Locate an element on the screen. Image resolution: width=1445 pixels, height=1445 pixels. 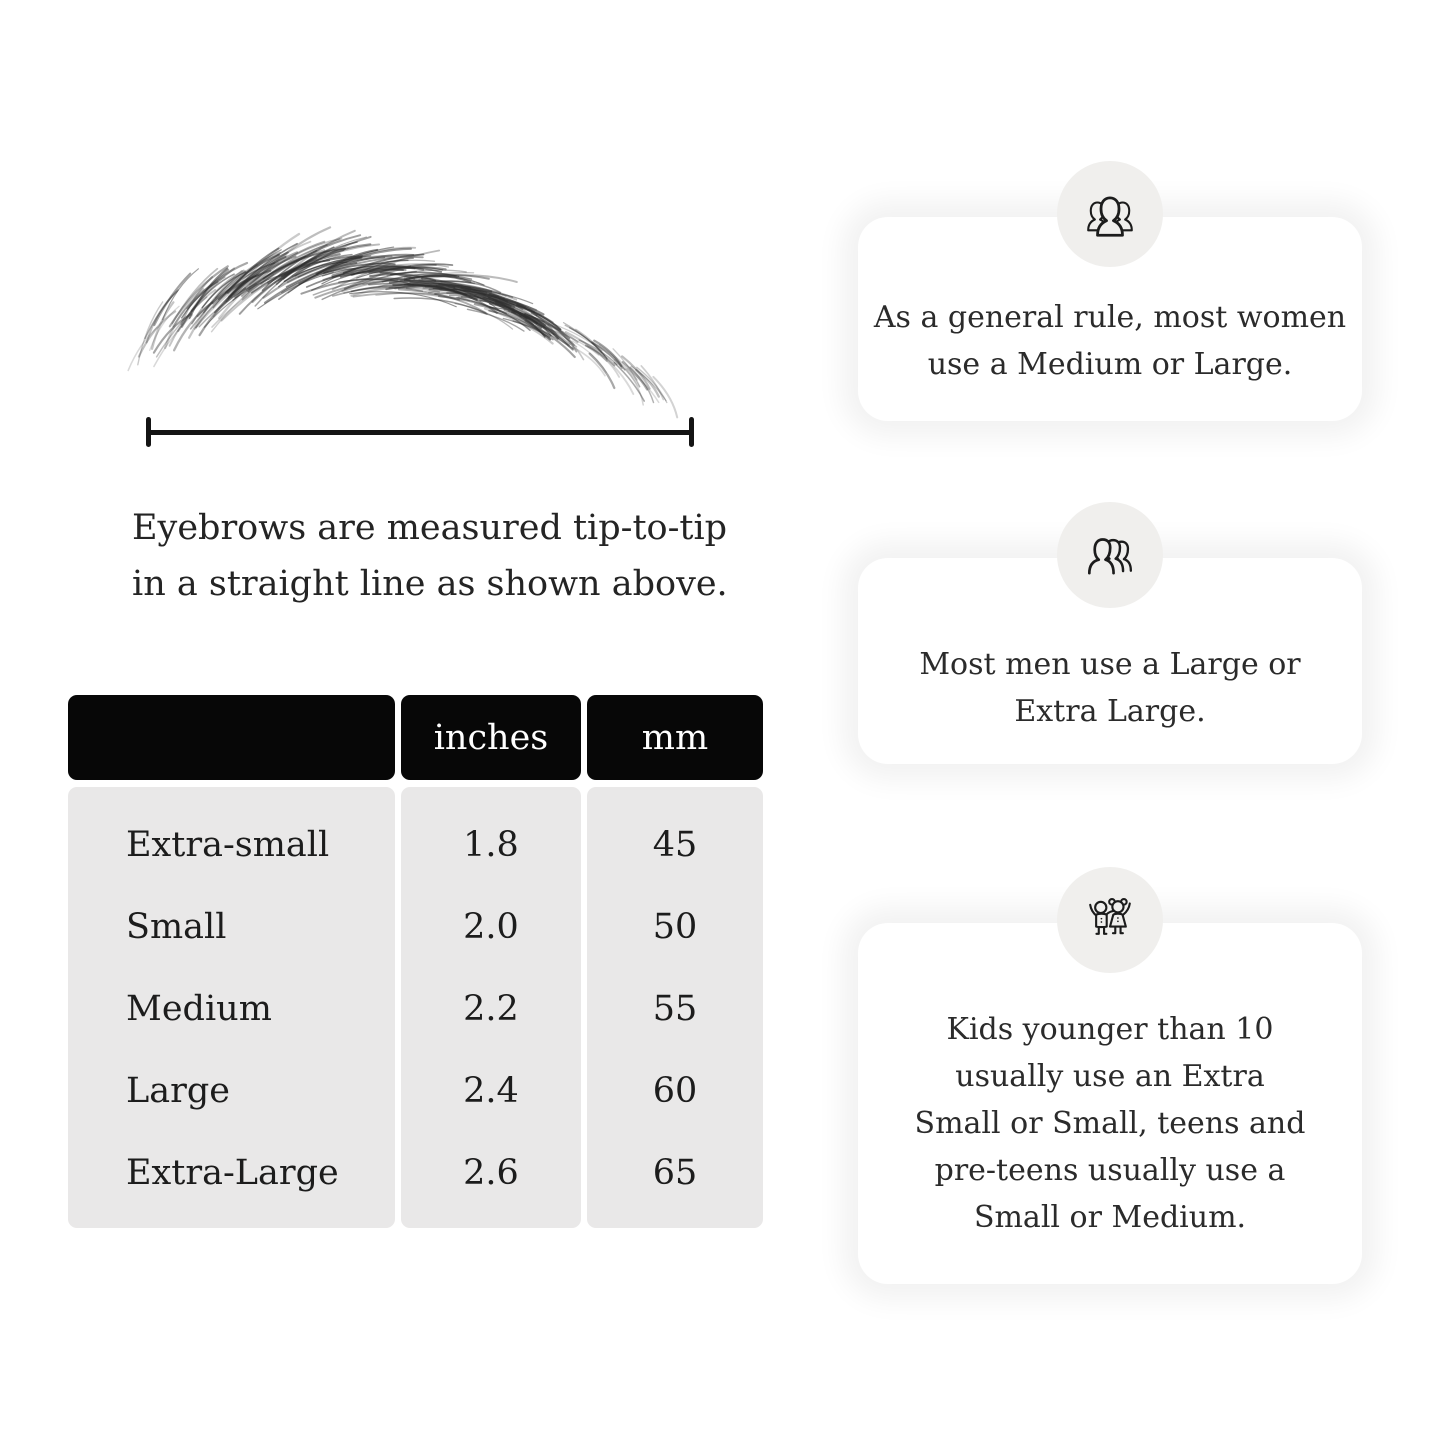
brow-hair-strokes is located at coordinates (403, 322).